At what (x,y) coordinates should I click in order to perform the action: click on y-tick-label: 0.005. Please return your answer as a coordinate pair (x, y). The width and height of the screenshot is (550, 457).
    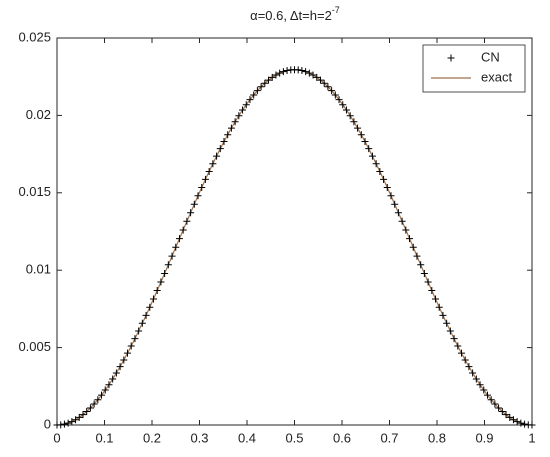
    Looking at the image, I should click on (34, 346).